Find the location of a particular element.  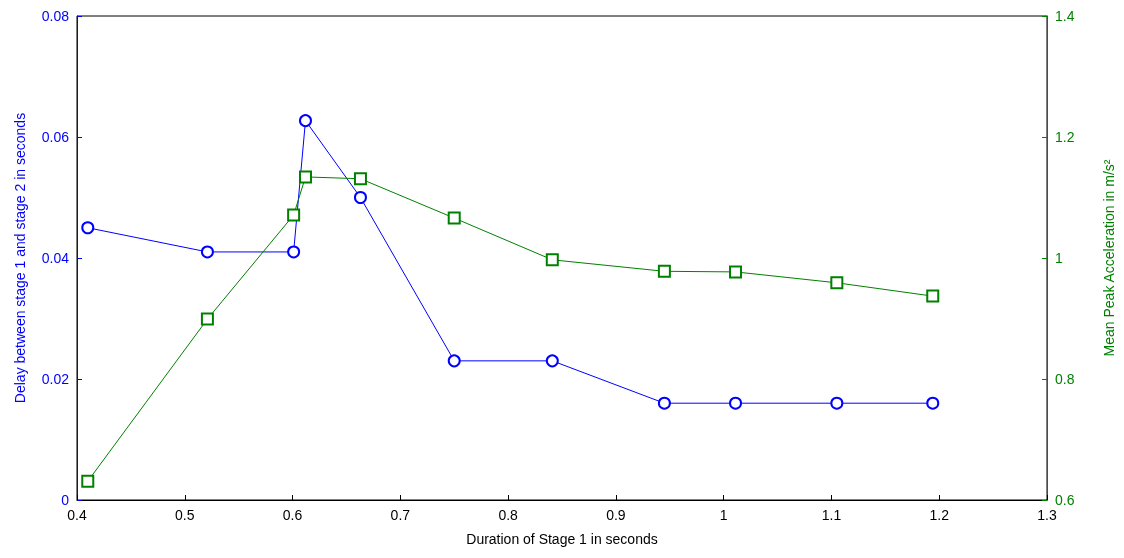

x-tick-label: 0.8 is located at coordinates (508, 515).